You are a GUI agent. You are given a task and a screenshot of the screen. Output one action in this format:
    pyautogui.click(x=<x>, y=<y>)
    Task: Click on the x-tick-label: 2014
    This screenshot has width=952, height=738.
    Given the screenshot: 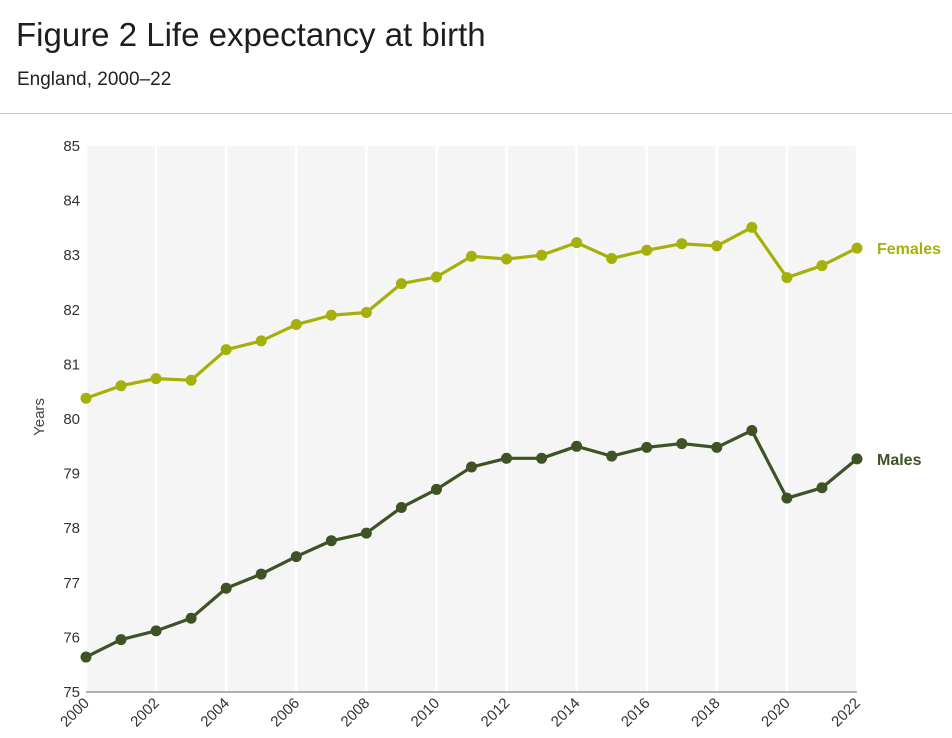 What is the action you would take?
    pyautogui.click(x=566, y=713)
    